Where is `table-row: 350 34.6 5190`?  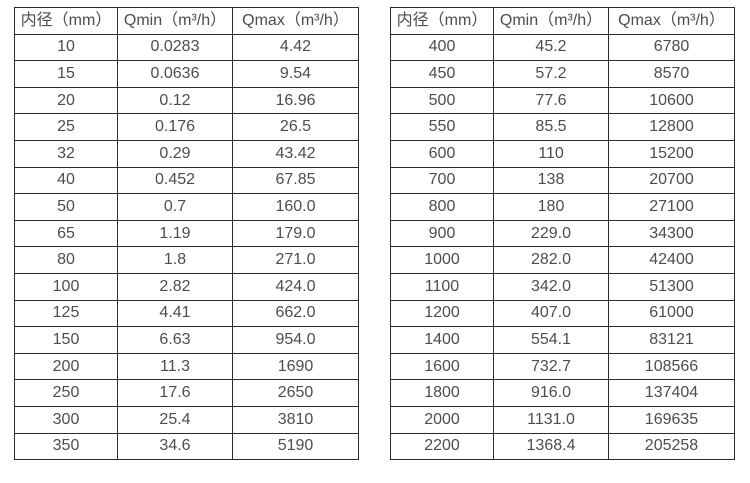 table-row: 350 34.6 5190 is located at coordinates (186, 446).